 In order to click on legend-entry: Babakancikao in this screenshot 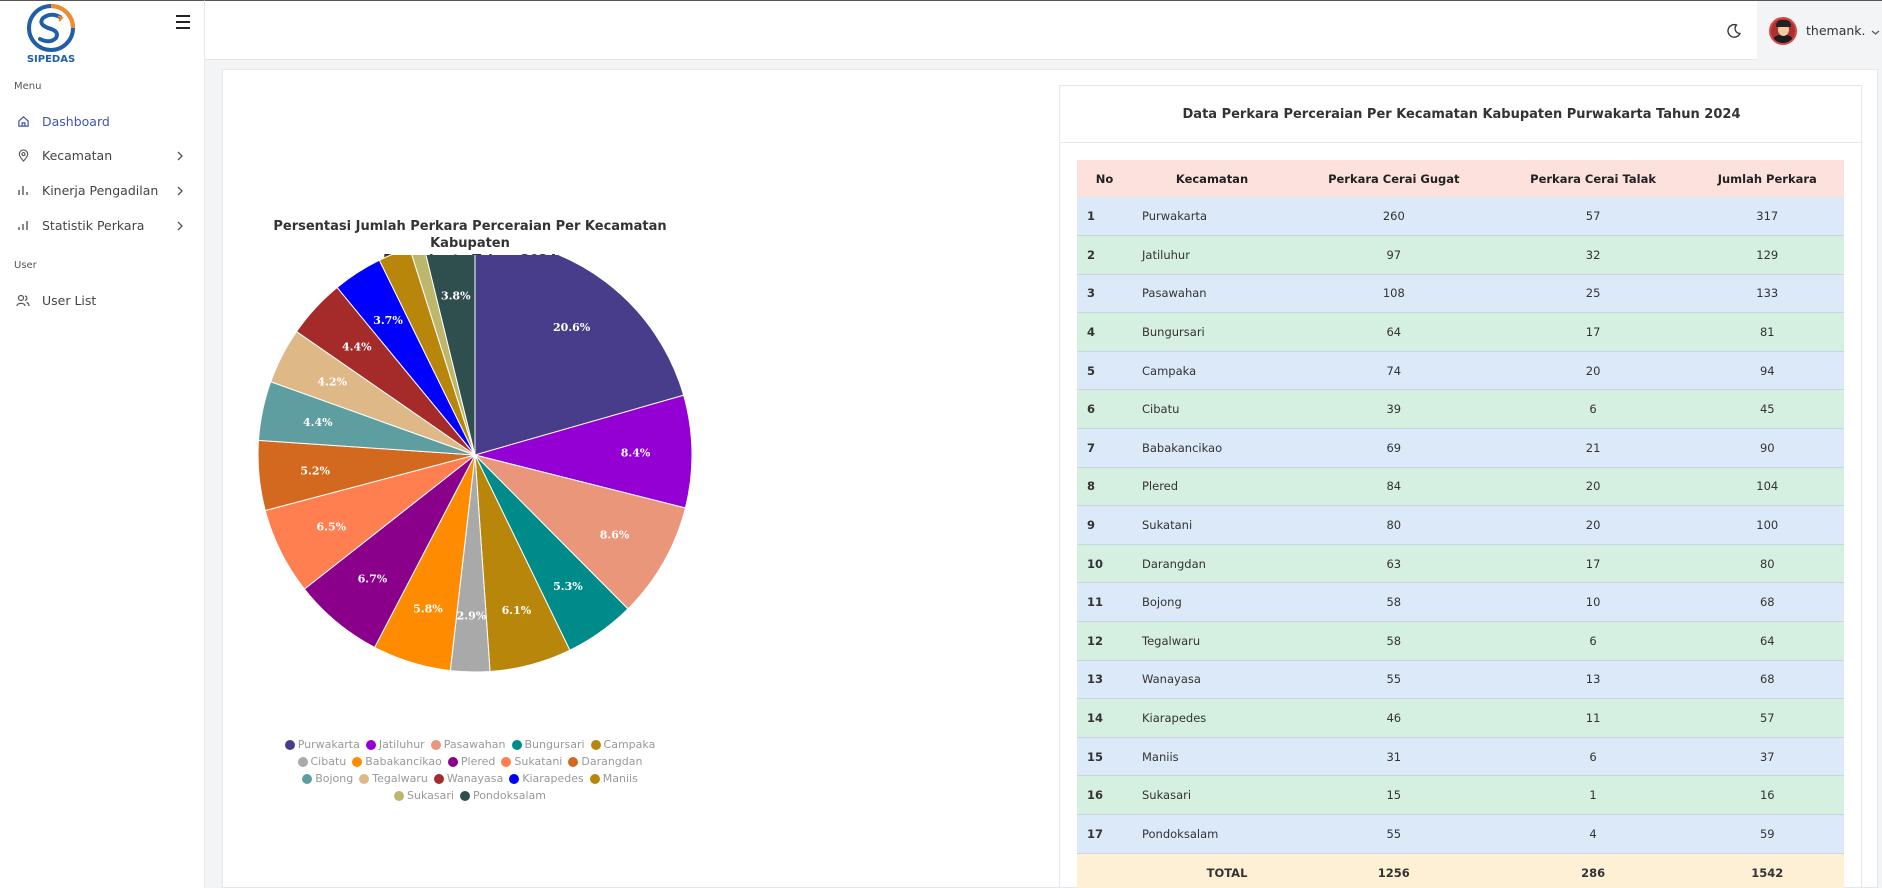, I will do `click(397, 761)`.